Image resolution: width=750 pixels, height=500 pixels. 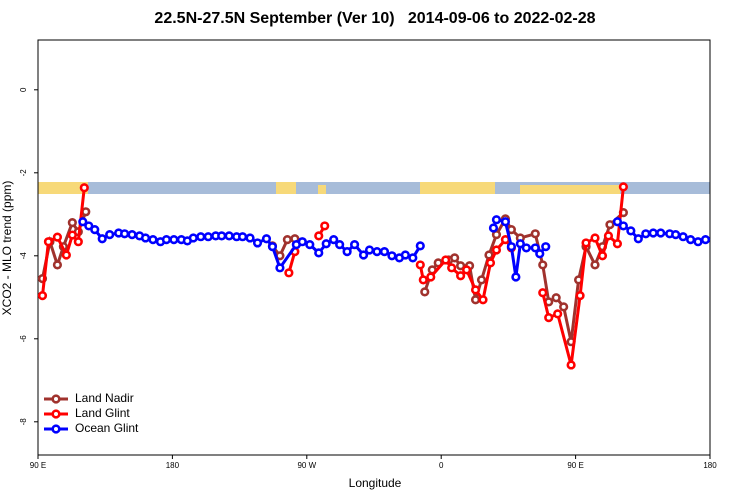 I want to click on y-tick-label: -4, so click(x=23, y=256).